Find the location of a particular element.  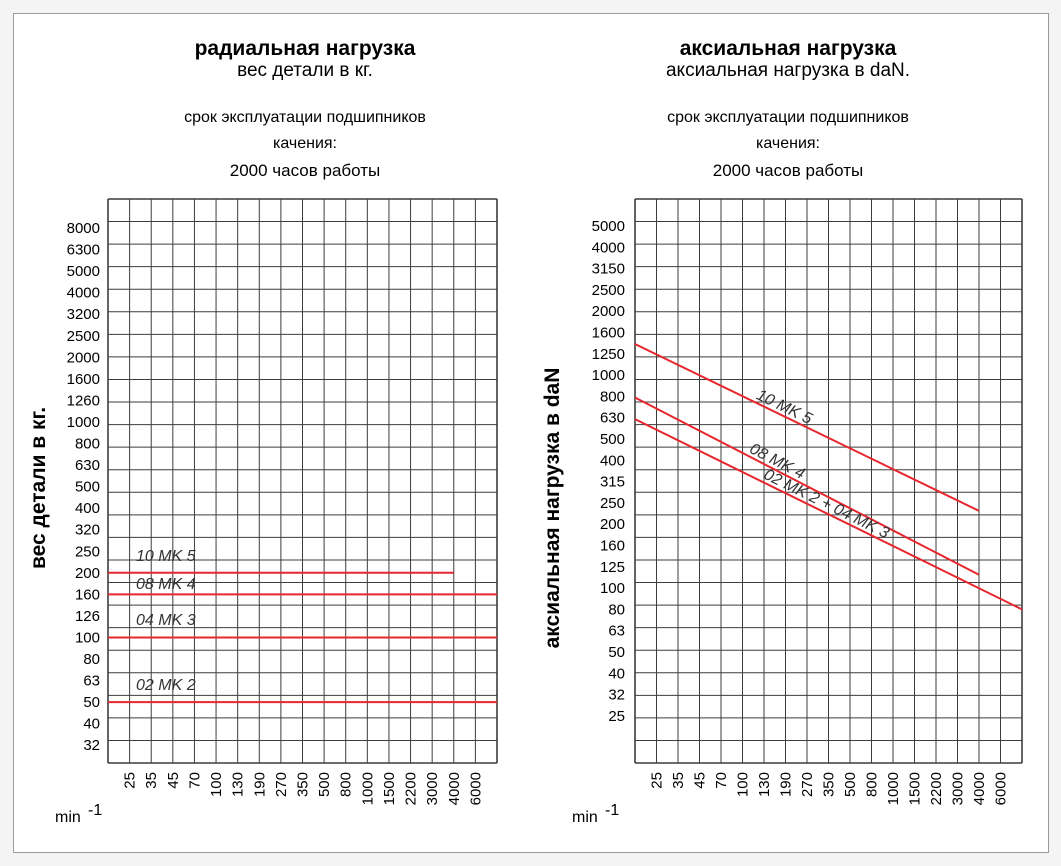

panel2-note-line: качения: is located at coordinates (788, 143).